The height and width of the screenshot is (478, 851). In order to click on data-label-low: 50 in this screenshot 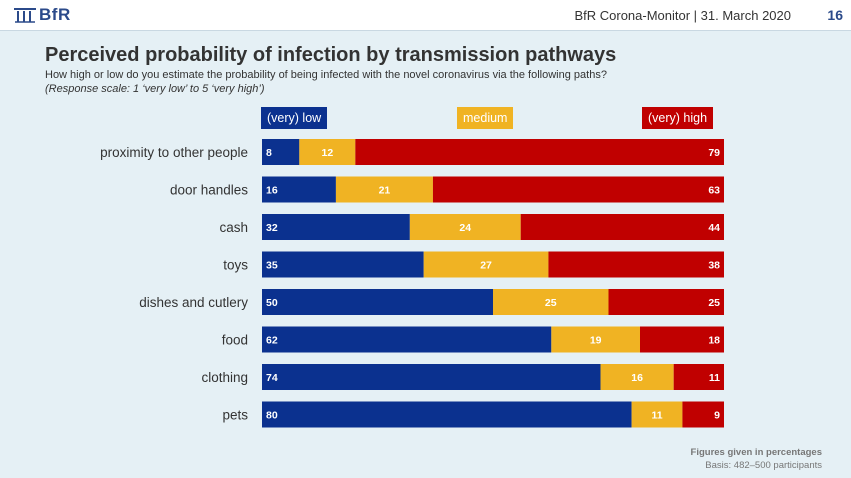, I will do `click(272, 303)`.